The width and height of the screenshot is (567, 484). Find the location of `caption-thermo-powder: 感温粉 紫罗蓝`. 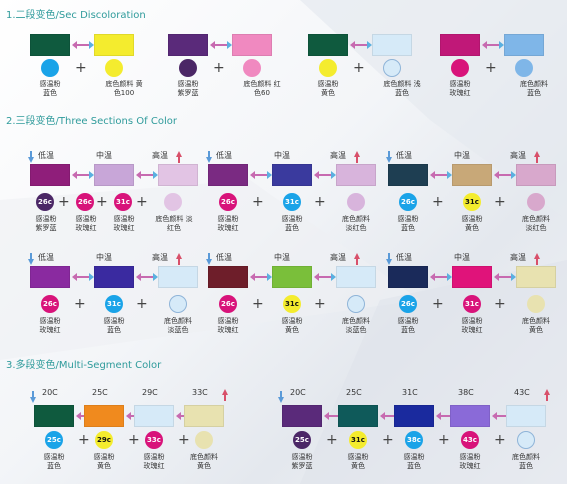

caption-thermo-powder: 感温粉 紫罗蓝 is located at coordinates (46, 223).